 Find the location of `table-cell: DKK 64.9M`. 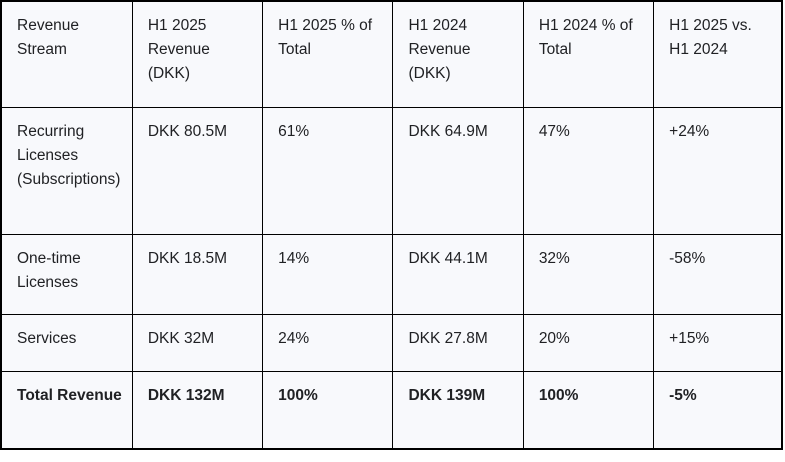

table-cell: DKK 64.9M is located at coordinates (458, 170).